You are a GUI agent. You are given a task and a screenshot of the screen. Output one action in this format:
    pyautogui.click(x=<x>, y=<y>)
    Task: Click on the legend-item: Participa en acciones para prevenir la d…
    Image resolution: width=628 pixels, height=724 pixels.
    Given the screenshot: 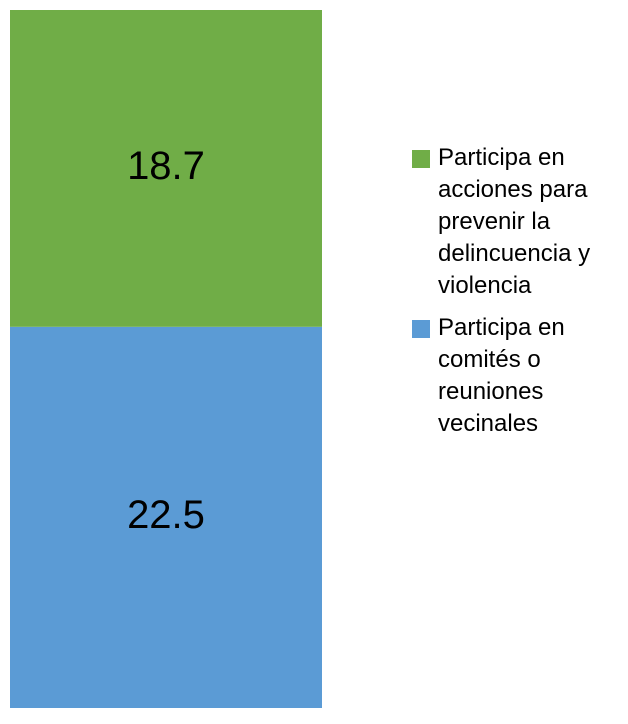 What is the action you would take?
    pyautogui.click(x=519, y=222)
    